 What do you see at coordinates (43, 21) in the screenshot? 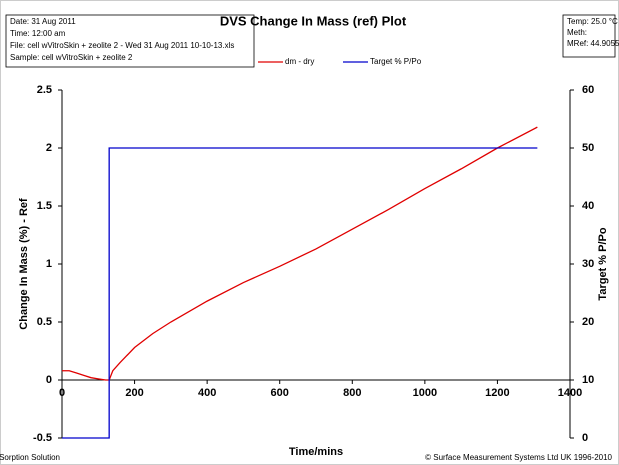
I see `info-line: Date: 31 Aug 2011` at bounding box center [43, 21].